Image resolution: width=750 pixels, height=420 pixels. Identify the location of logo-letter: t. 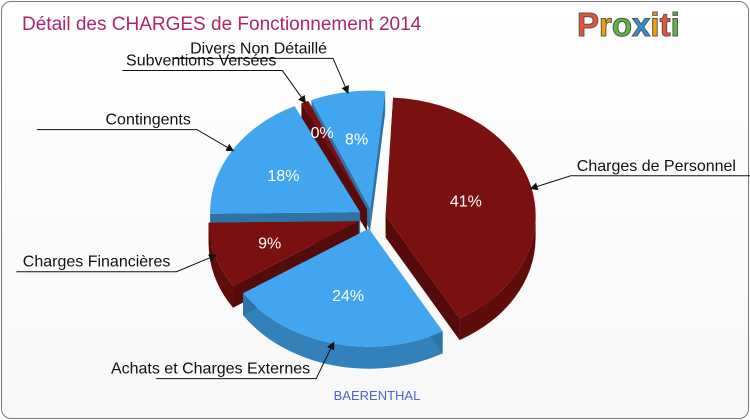
(665, 25).